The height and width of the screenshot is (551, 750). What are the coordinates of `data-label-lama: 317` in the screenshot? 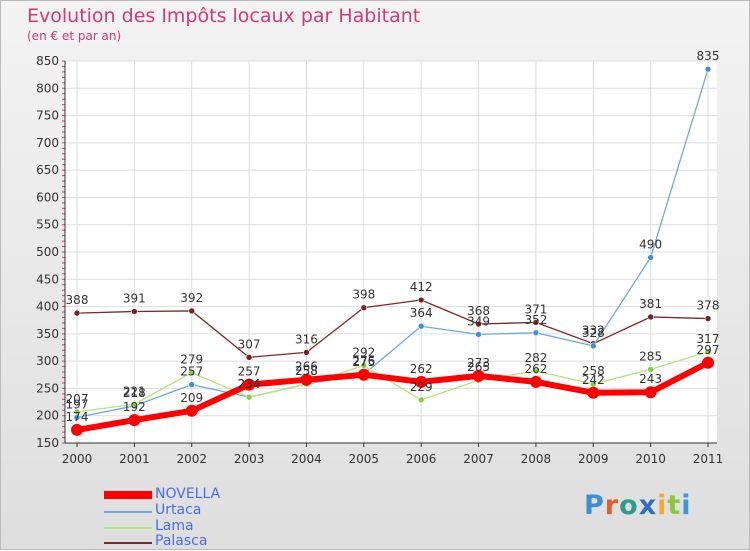 It's located at (708, 339).